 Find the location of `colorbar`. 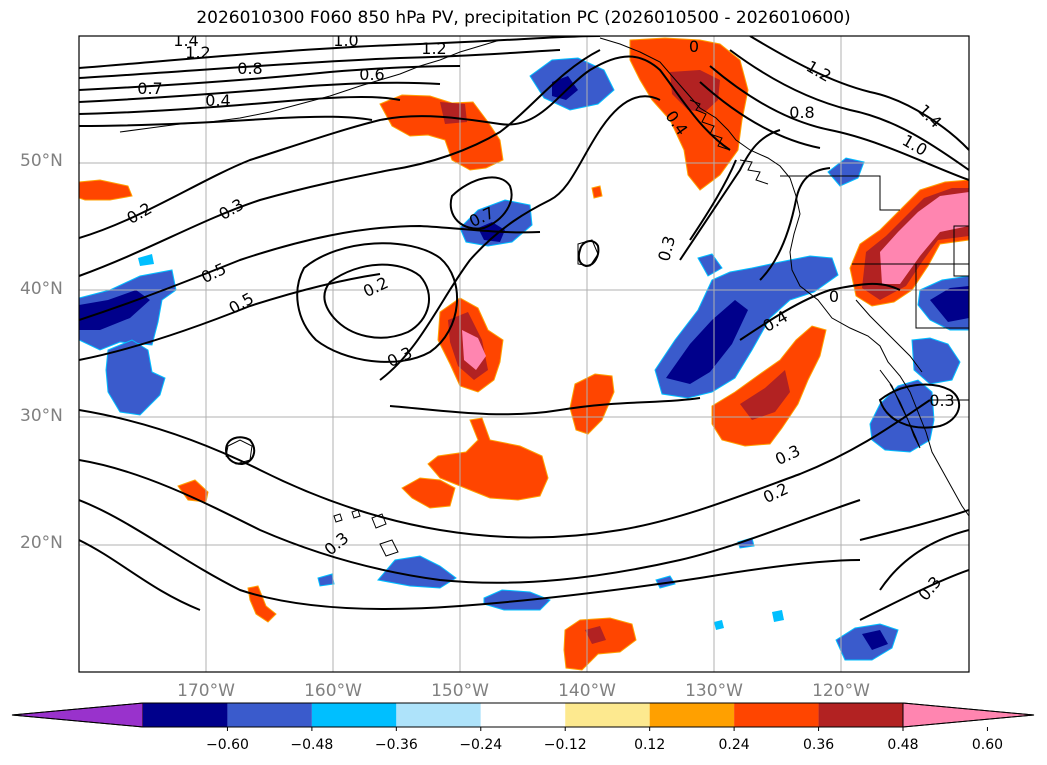

colorbar is located at coordinates (523, 716).